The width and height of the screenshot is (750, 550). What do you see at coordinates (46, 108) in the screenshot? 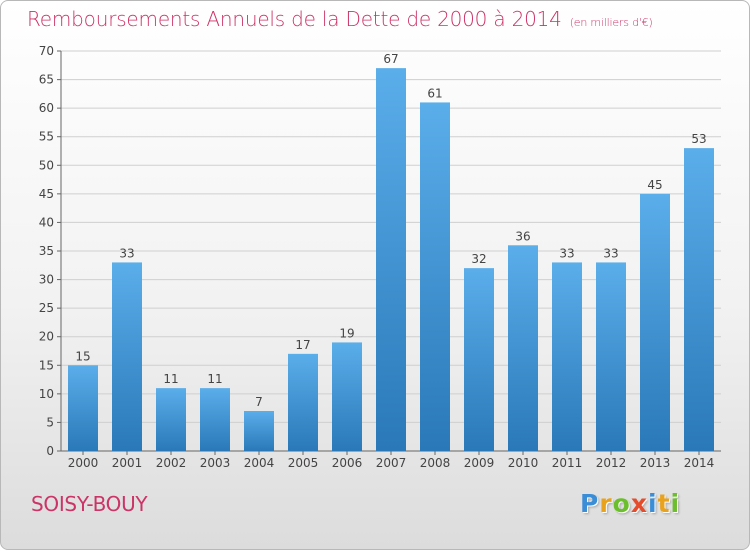
I see `y-tick-label: 60` at bounding box center [46, 108].